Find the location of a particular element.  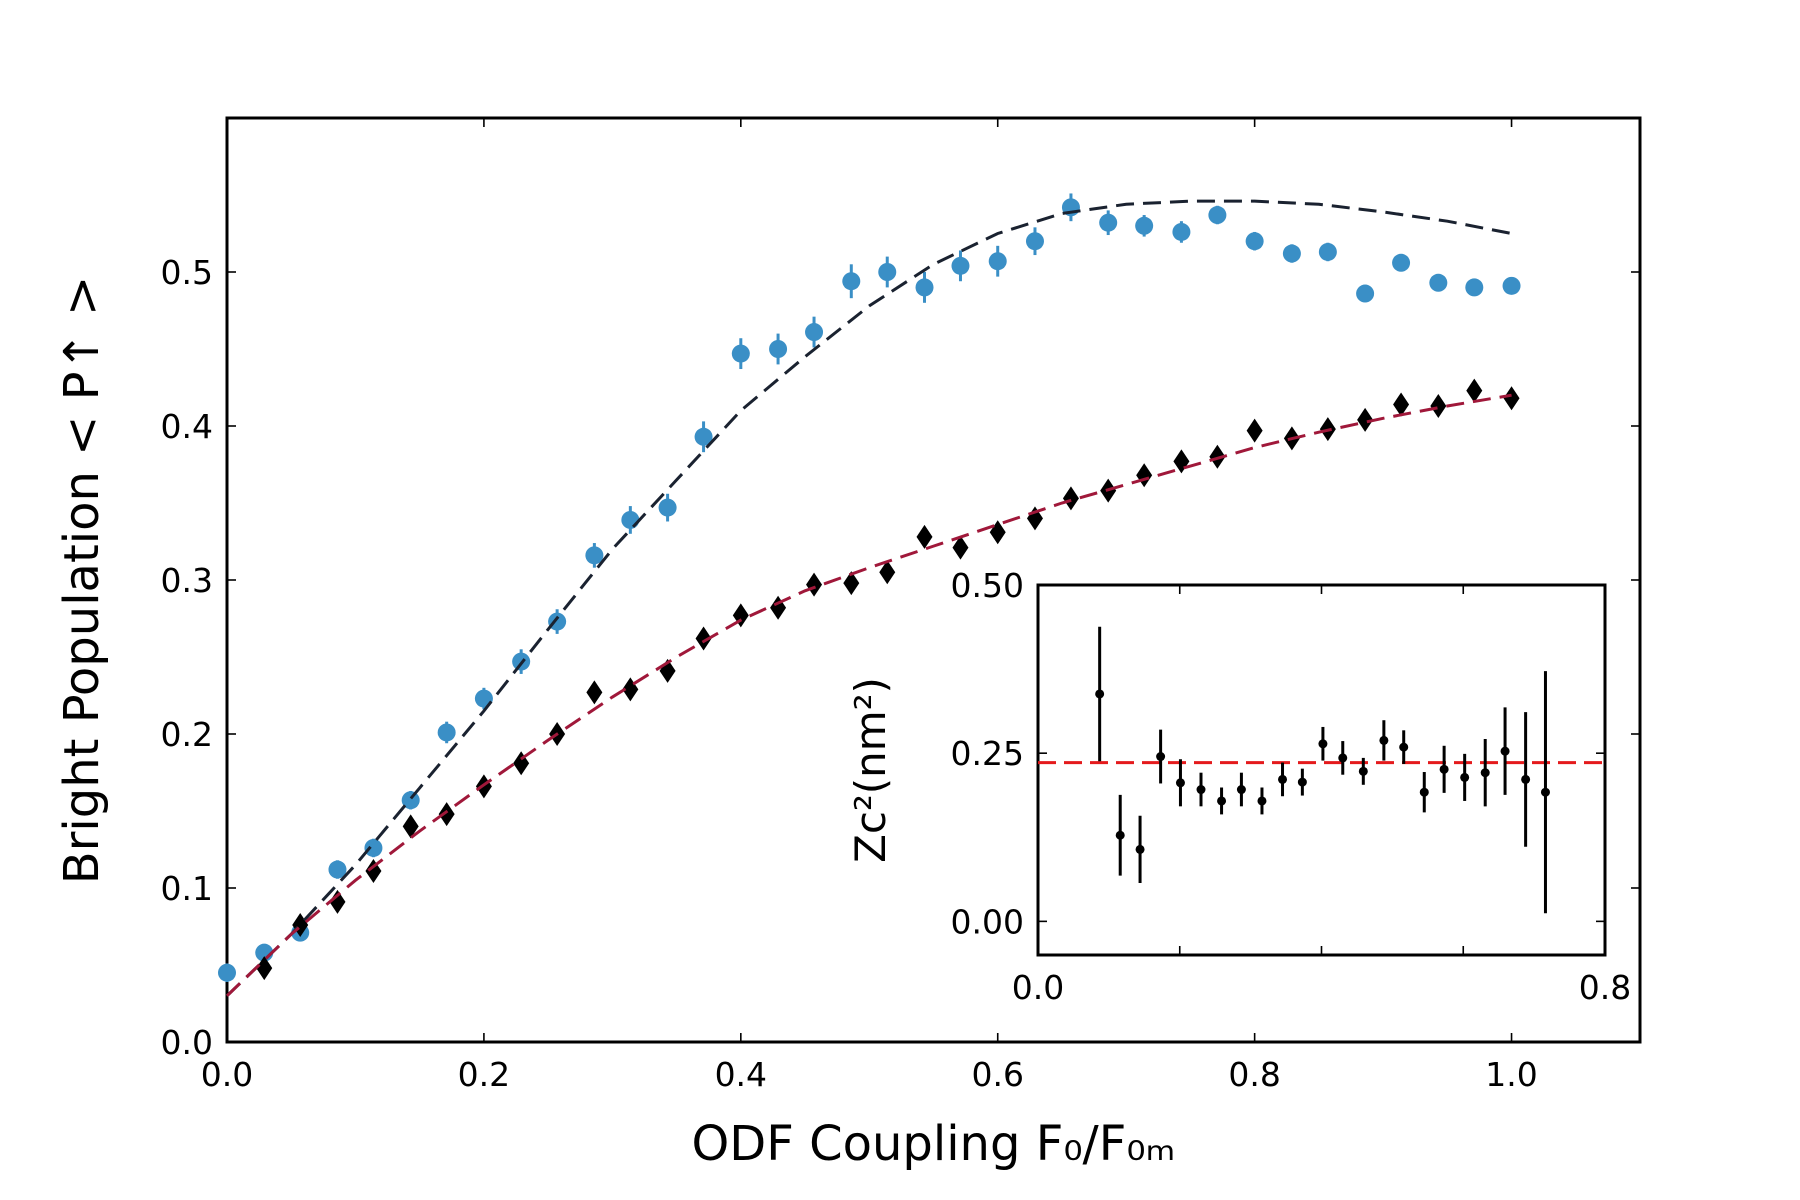

y-tick-label: 0.1 is located at coordinates (187, 888).